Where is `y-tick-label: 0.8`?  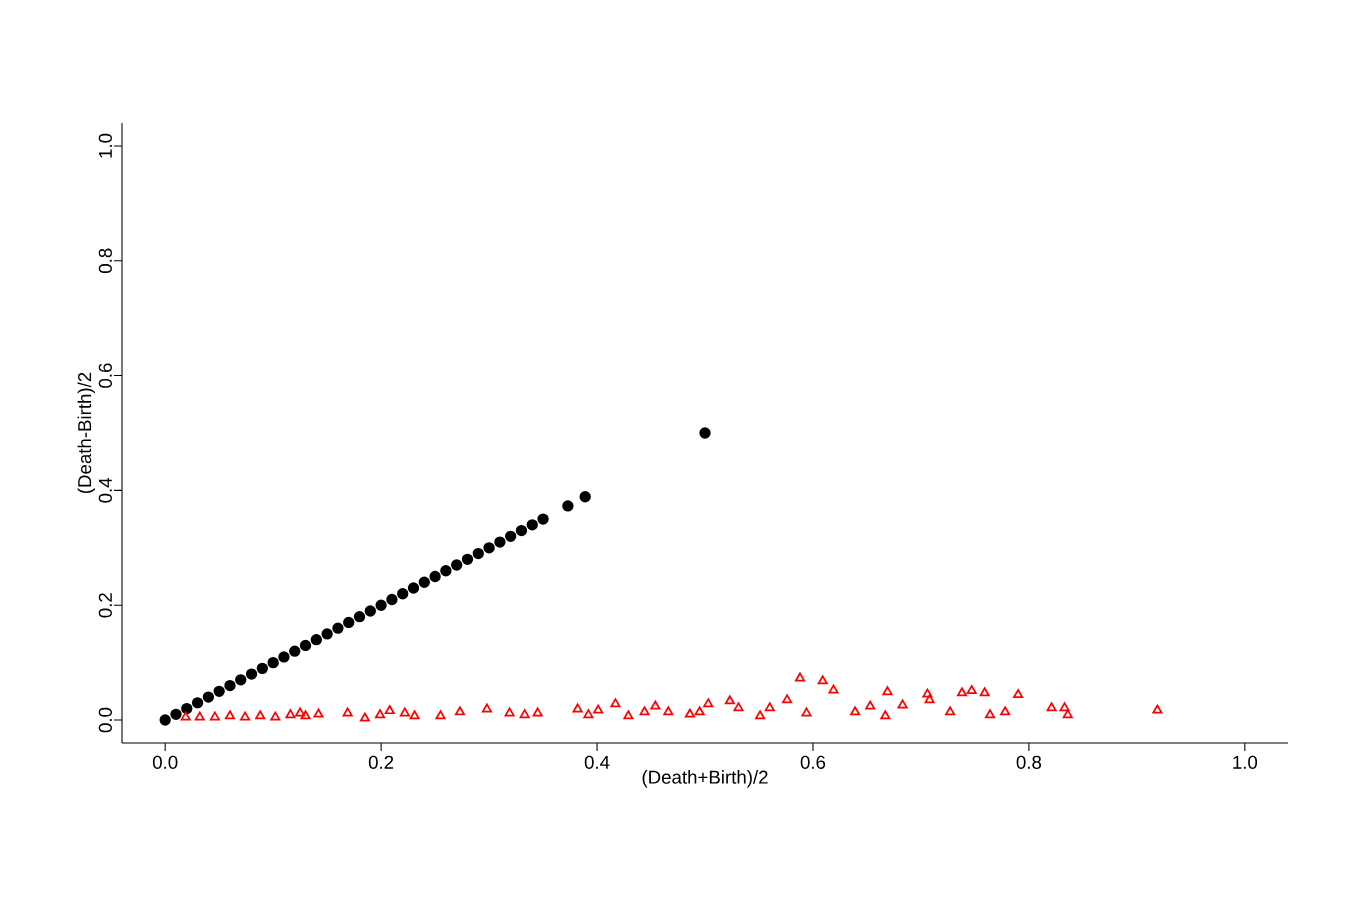 y-tick-label: 0.8 is located at coordinates (105, 261).